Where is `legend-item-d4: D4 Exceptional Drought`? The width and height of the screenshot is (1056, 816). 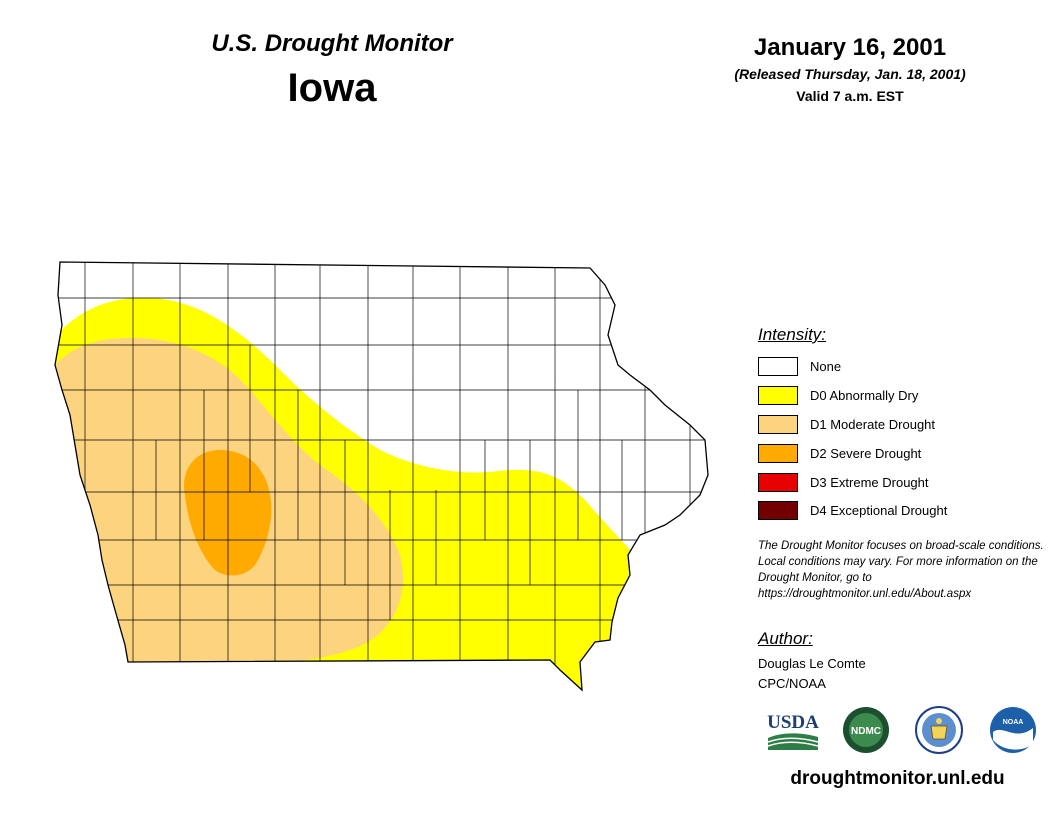
legend-item-d4: D4 Exceptional Drought is located at coordinates (852, 510).